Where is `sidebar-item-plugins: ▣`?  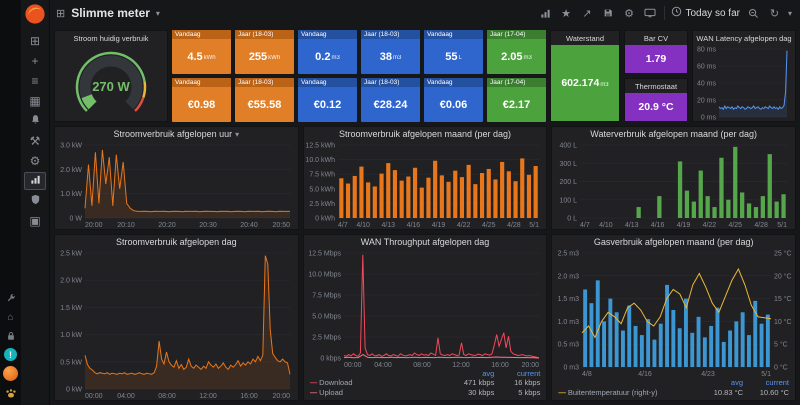 sidebar-item-plugins: ▣ is located at coordinates (35, 221).